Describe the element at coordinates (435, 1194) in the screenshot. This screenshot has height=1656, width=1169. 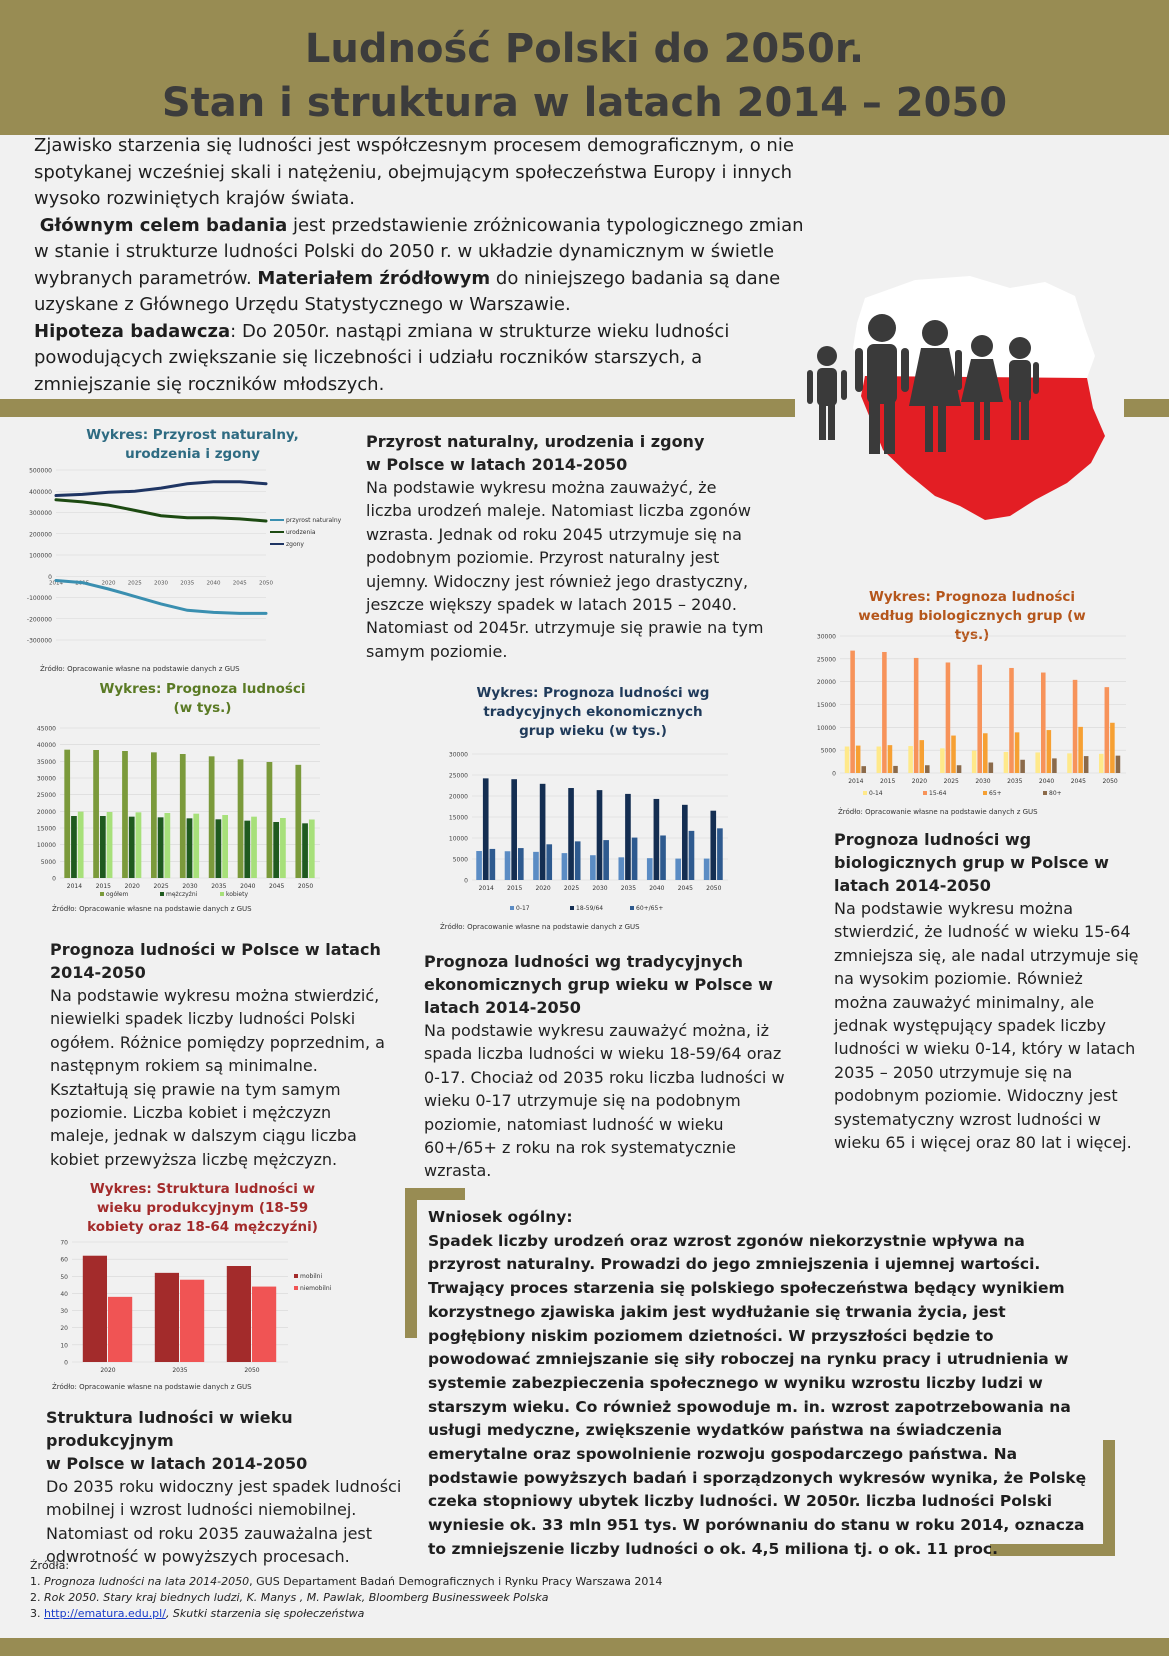
I see `frame-top-horizontal` at that location.